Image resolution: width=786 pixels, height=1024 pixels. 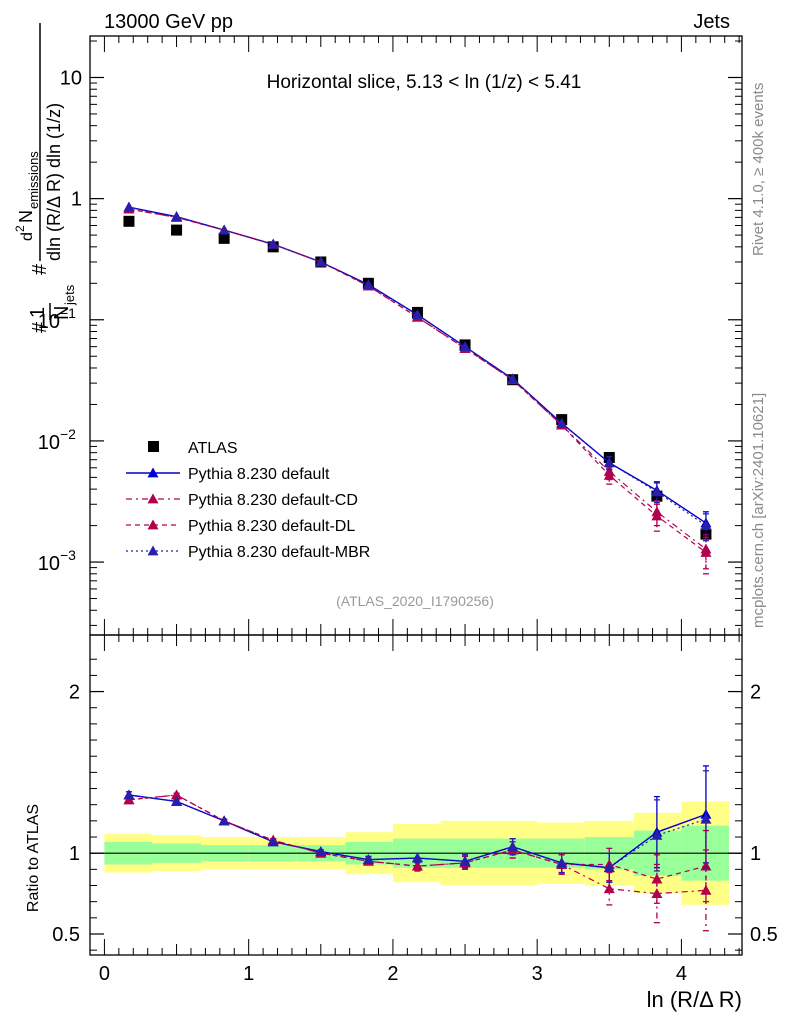 What do you see at coordinates (20, 228) in the screenshot?
I see `y-label-d2-exp: 2` at bounding box center [20, 228].